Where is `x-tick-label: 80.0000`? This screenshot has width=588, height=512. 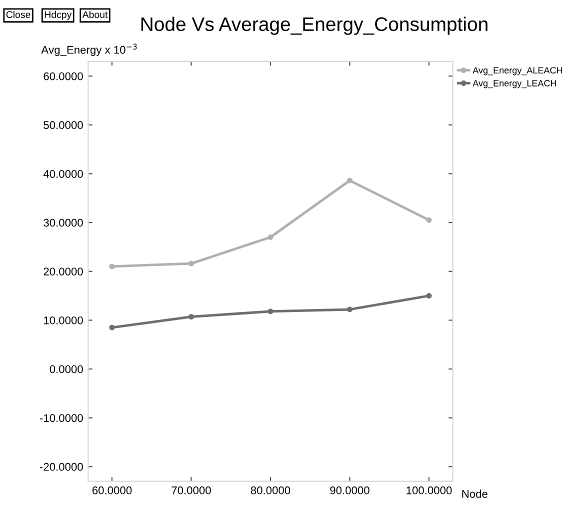
x-tick-label: 80.0000 is located at coordinates (270, 490).